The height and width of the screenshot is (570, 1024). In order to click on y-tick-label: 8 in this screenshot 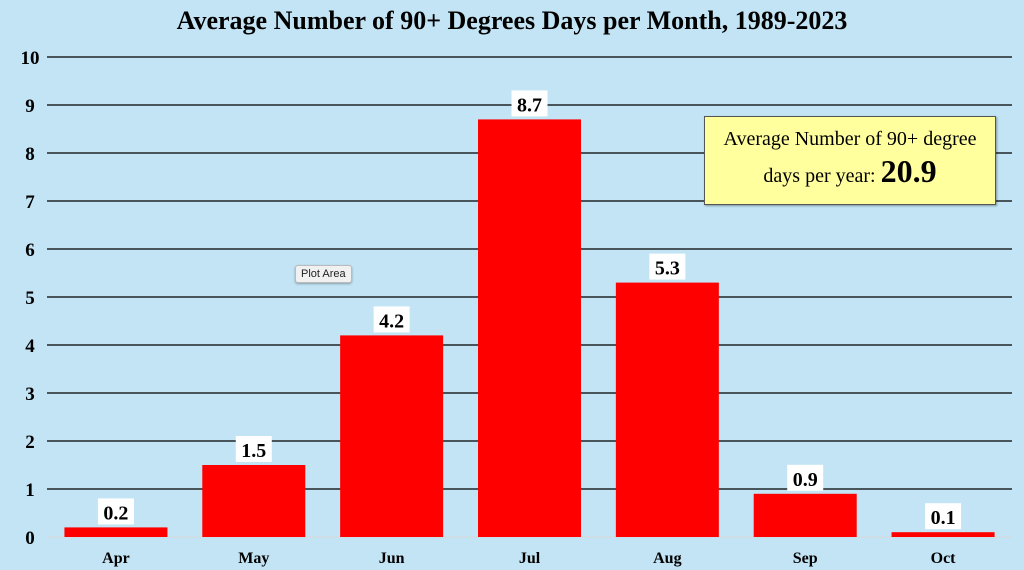, I will do `click(30, 154)`.